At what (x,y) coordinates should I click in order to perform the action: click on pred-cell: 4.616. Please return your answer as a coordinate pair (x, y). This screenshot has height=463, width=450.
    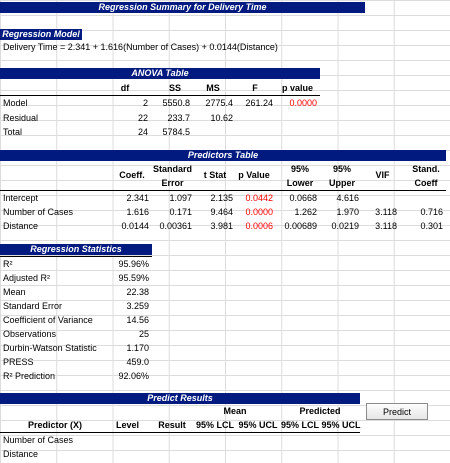
    Looking at the image, I should click on (347, 198).